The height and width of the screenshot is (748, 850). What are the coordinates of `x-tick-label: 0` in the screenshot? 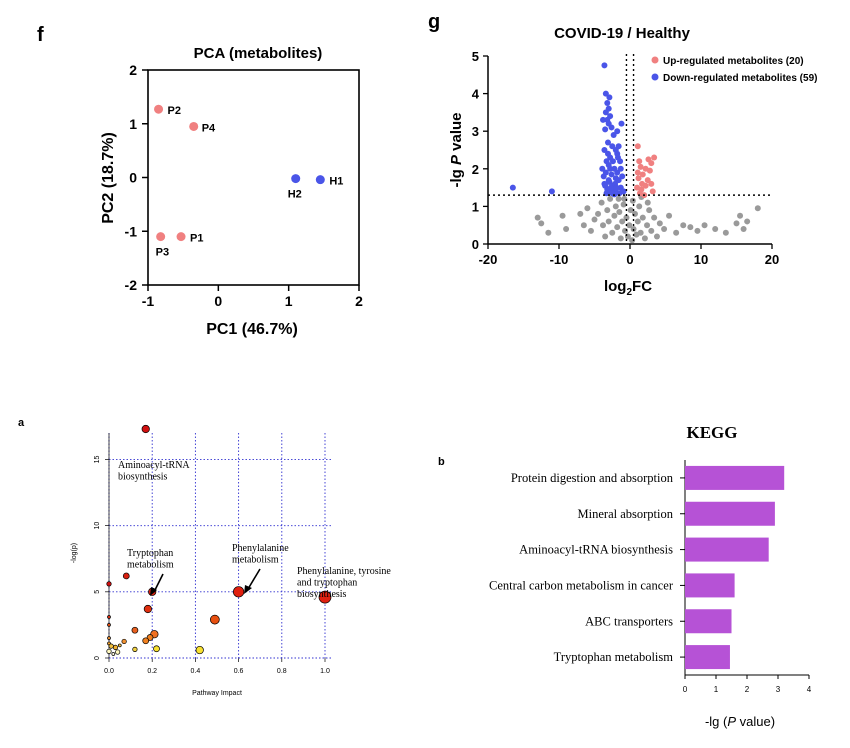 It's located at (629, 259).